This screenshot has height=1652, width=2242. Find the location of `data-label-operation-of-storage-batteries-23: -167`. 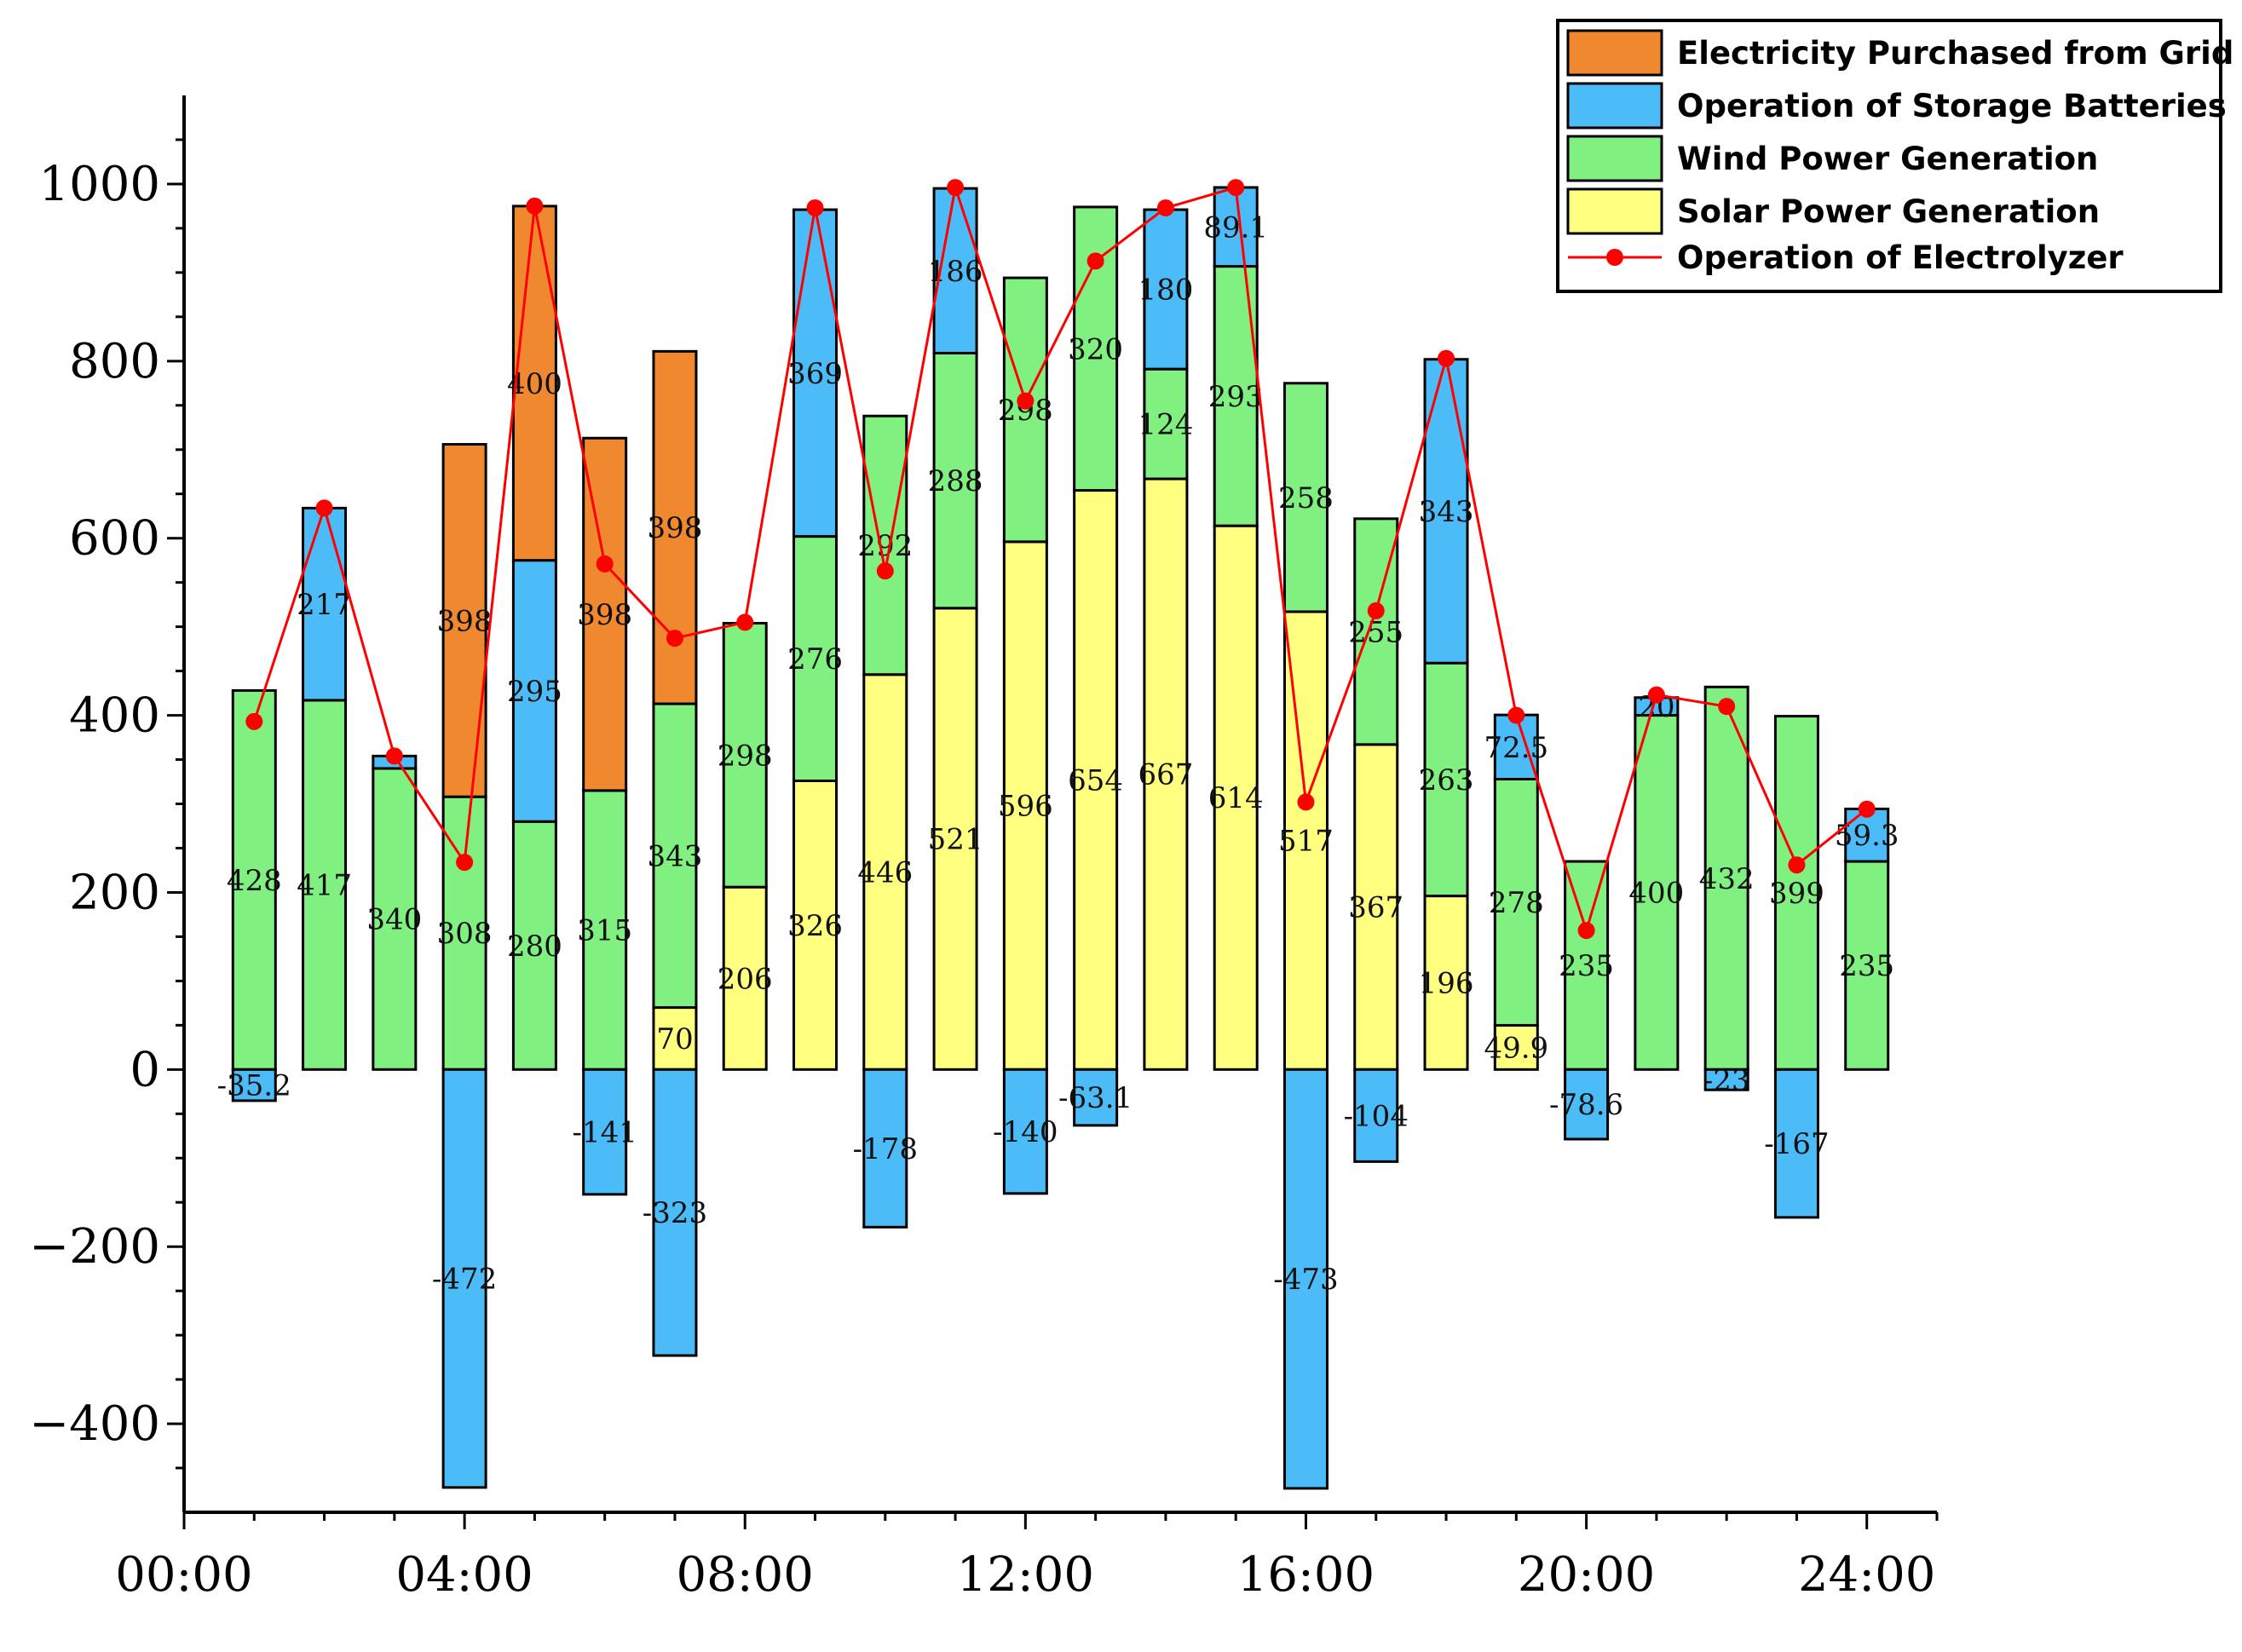

data-label-operation-of-storage-batteries-23: -167 is located at coordinates (1796, 1144).